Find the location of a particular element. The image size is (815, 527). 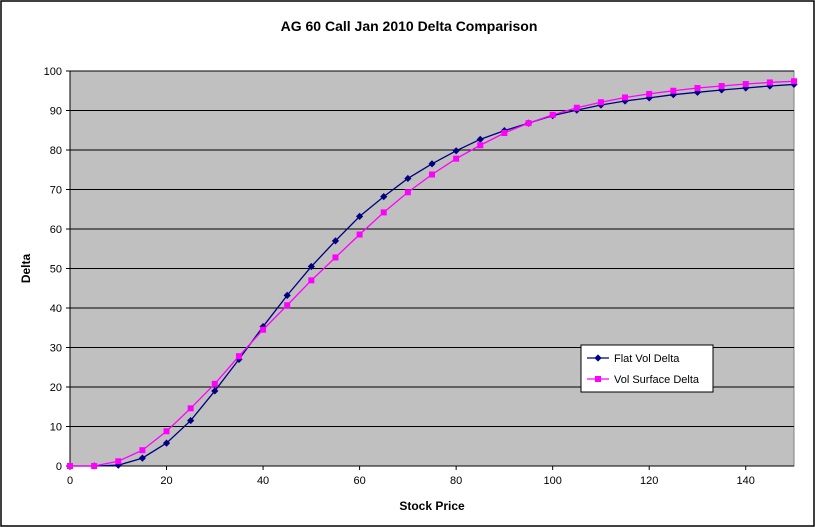

x-tick-label: 0 is located at coordinates (70, 481).